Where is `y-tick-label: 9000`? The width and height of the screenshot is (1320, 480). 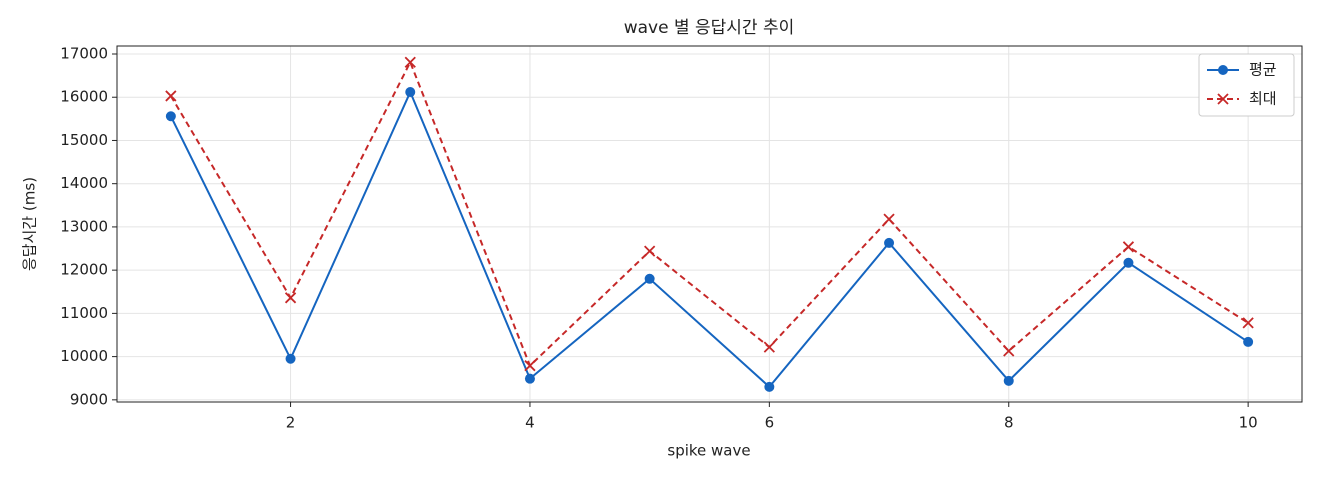 y-tick-label: 9000 is located at coordinates (89, 399).